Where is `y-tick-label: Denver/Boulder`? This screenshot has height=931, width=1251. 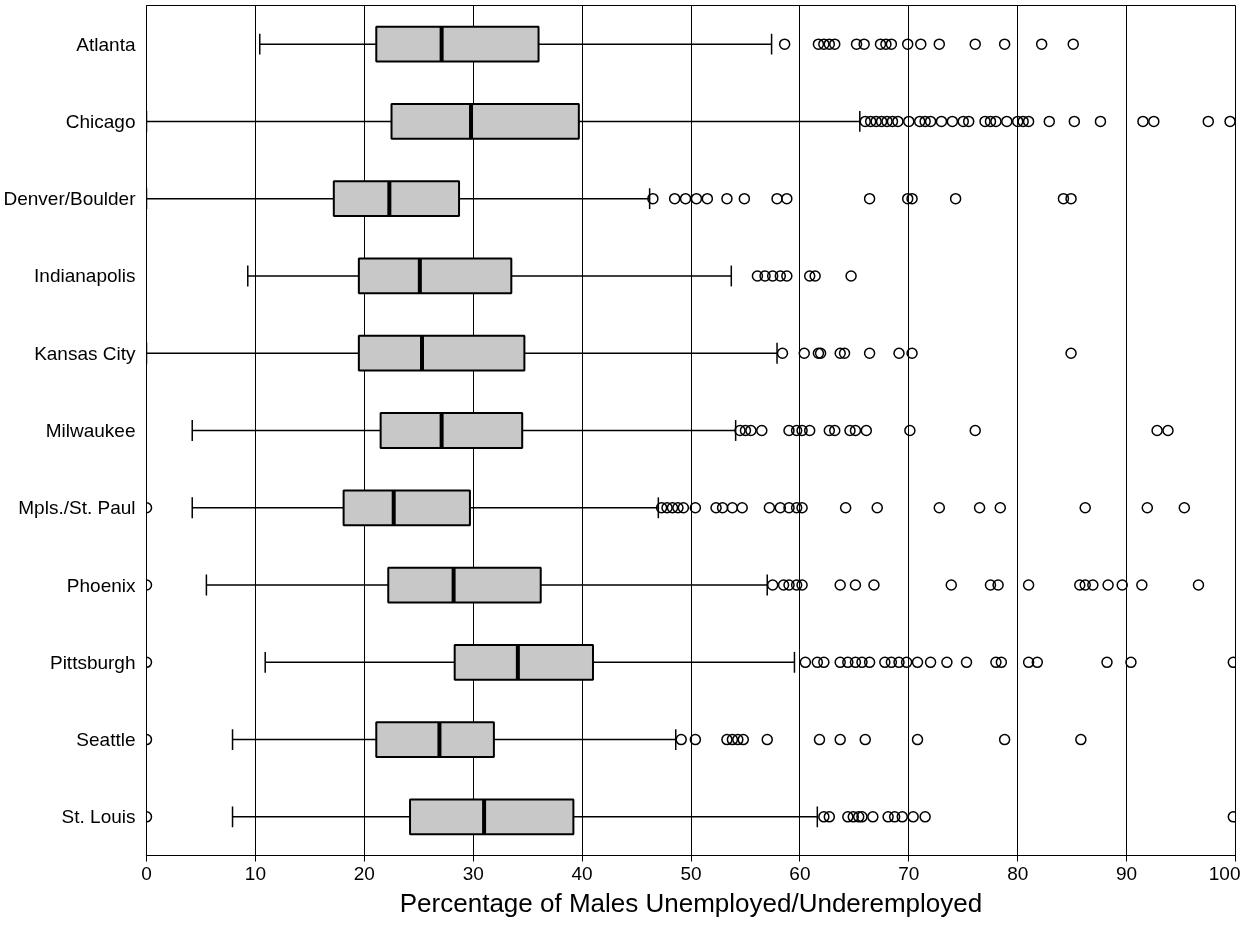
y-tick-label: Denver/Boulder is located at coordinates (70, 199).